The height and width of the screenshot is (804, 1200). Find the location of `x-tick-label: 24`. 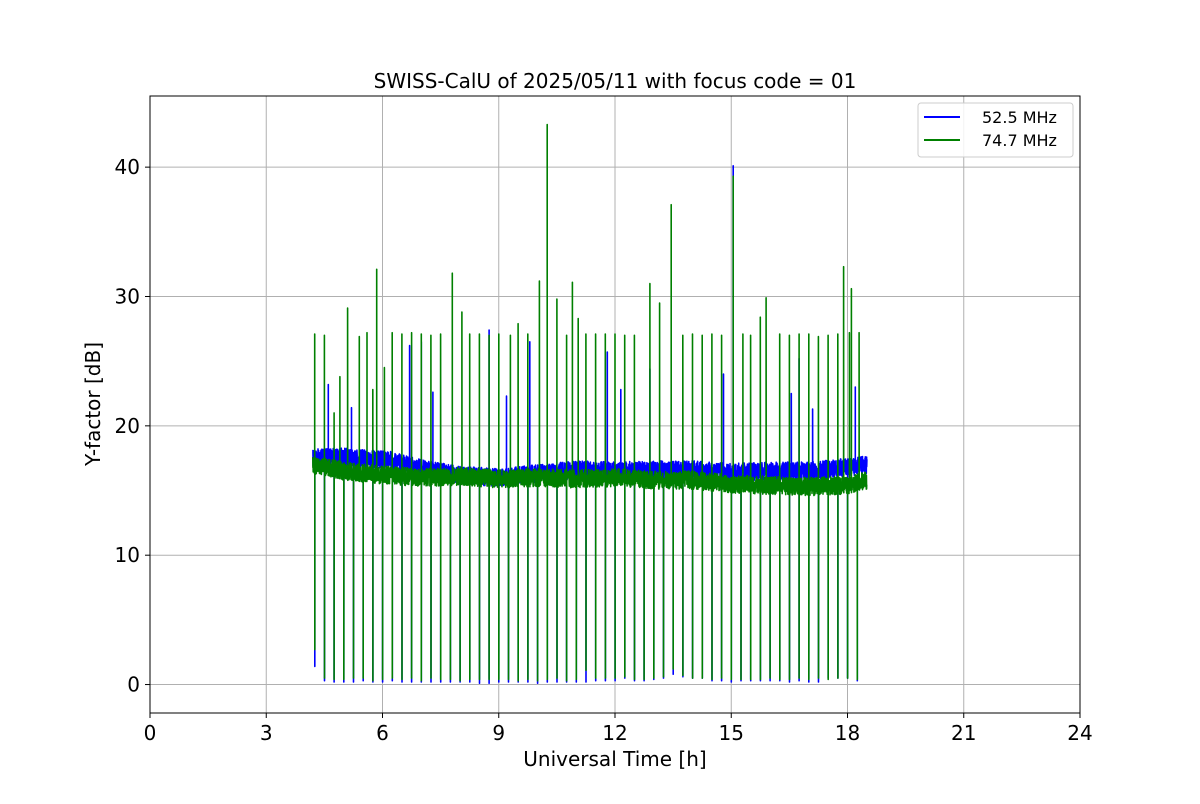

x-tick-label: 24 is located at coordinates (1079, 733).